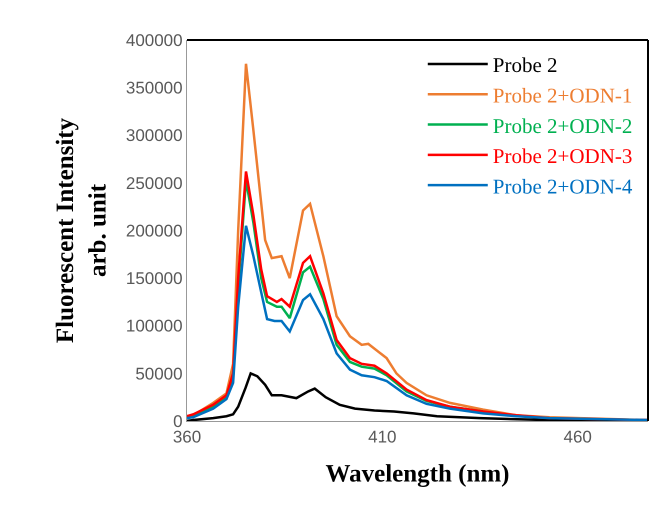 The height and width of the screenshot is (520, 670). Describe the element at coordinates (159, 374) in the screenshot. I see `y-tick-label: 50000` at that location.